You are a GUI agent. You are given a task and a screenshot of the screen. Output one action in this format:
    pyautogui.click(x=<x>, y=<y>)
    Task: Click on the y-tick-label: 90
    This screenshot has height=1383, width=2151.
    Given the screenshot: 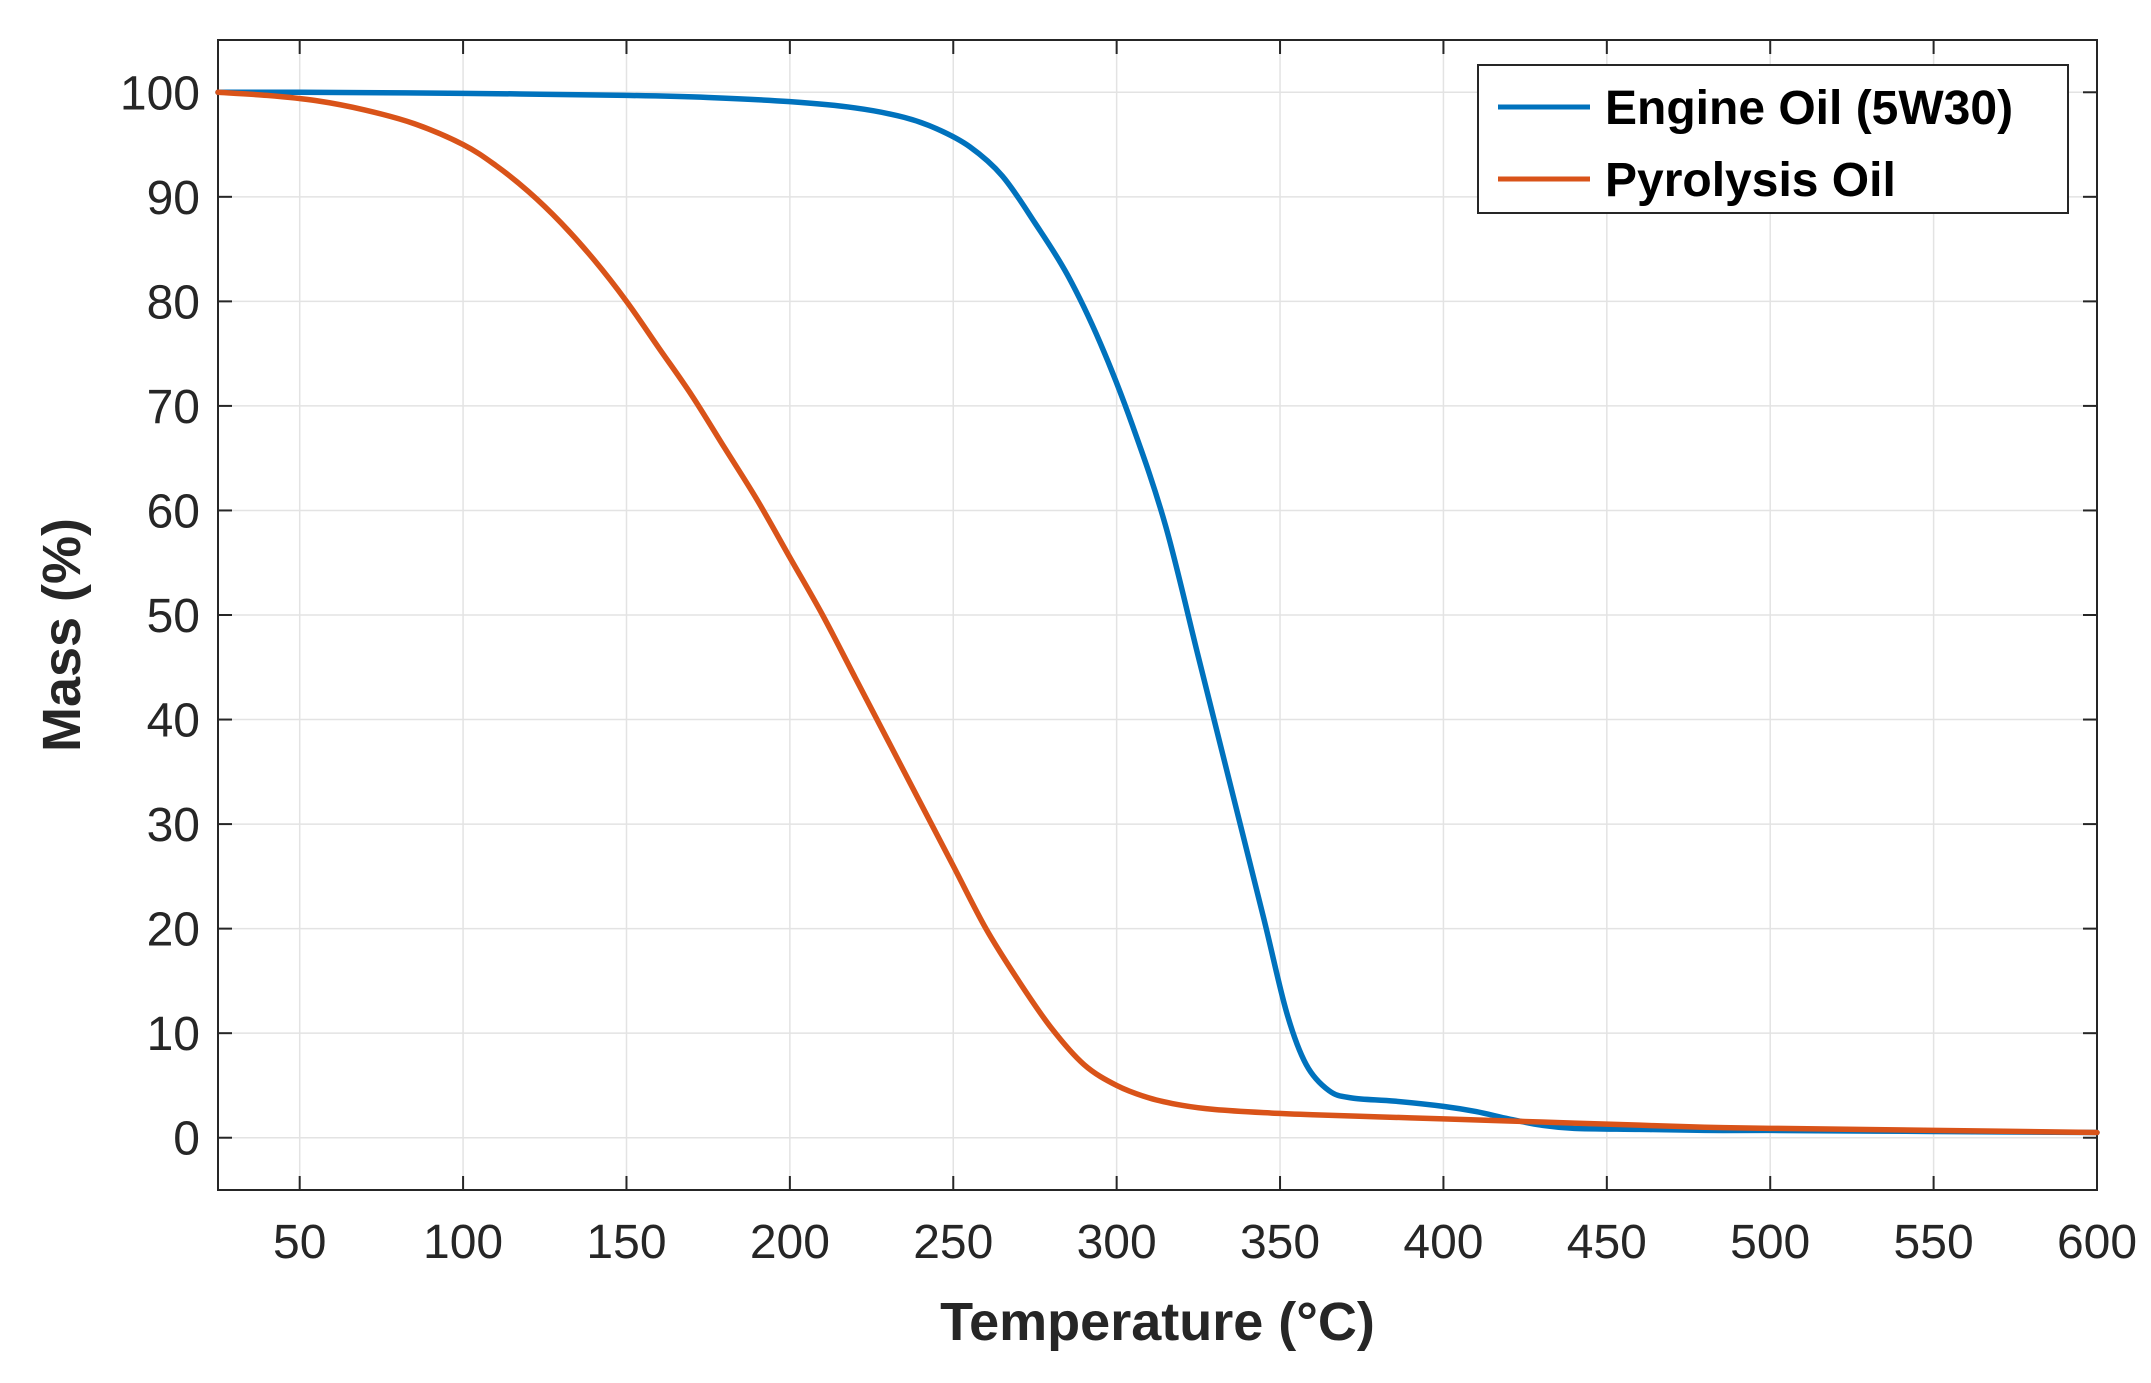 What is the action you would take?
    pyautogui.click(x=173, y=198)
    